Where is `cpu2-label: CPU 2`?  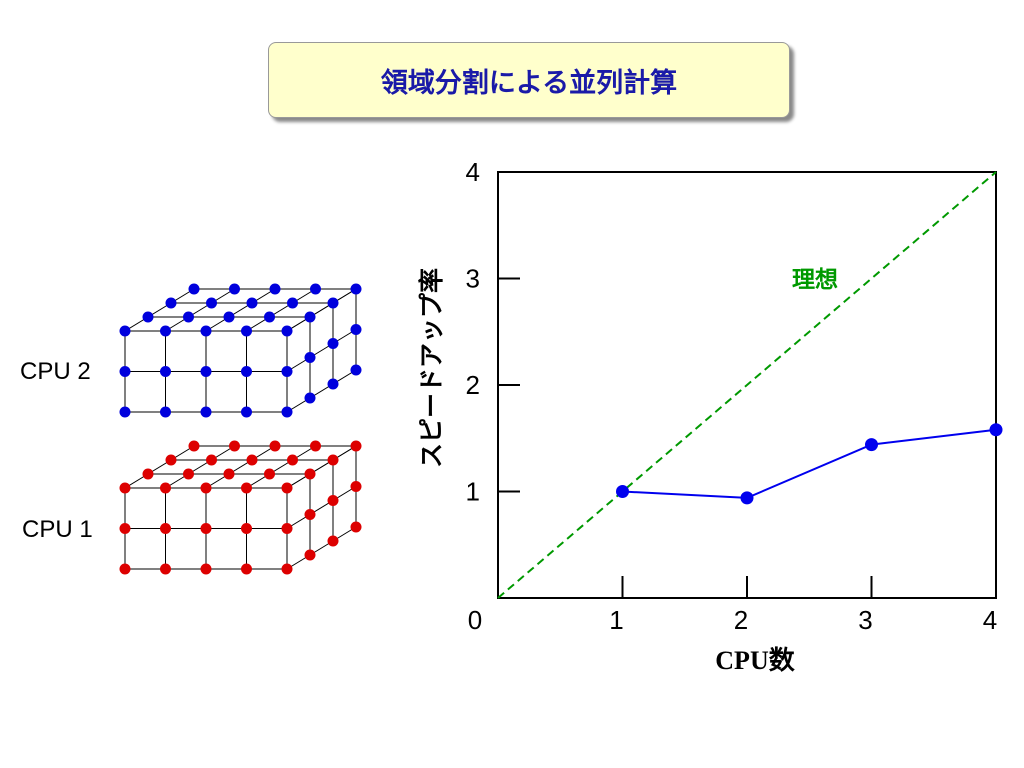
cpu2-label: CPU 2 is located at coordinates (55, 371).